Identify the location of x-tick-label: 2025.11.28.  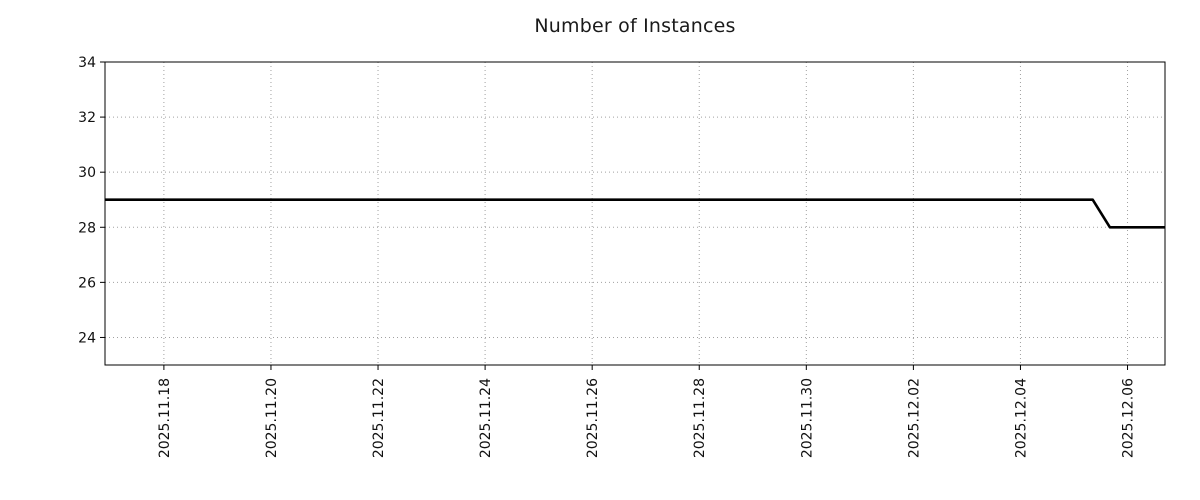
(700, 418).